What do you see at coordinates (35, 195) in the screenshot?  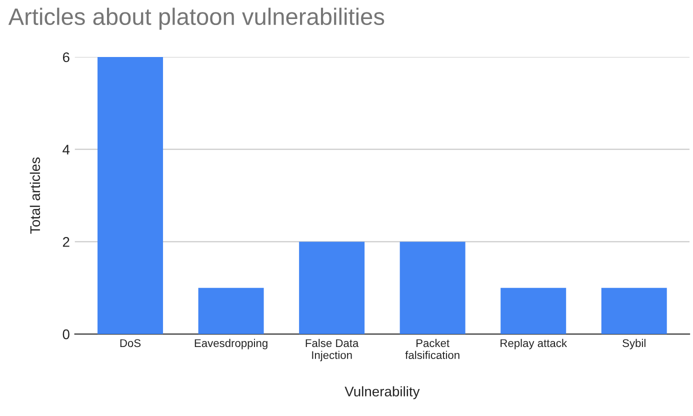 I see `y-axis-title: Total articles` at bounding box center [35, 195].